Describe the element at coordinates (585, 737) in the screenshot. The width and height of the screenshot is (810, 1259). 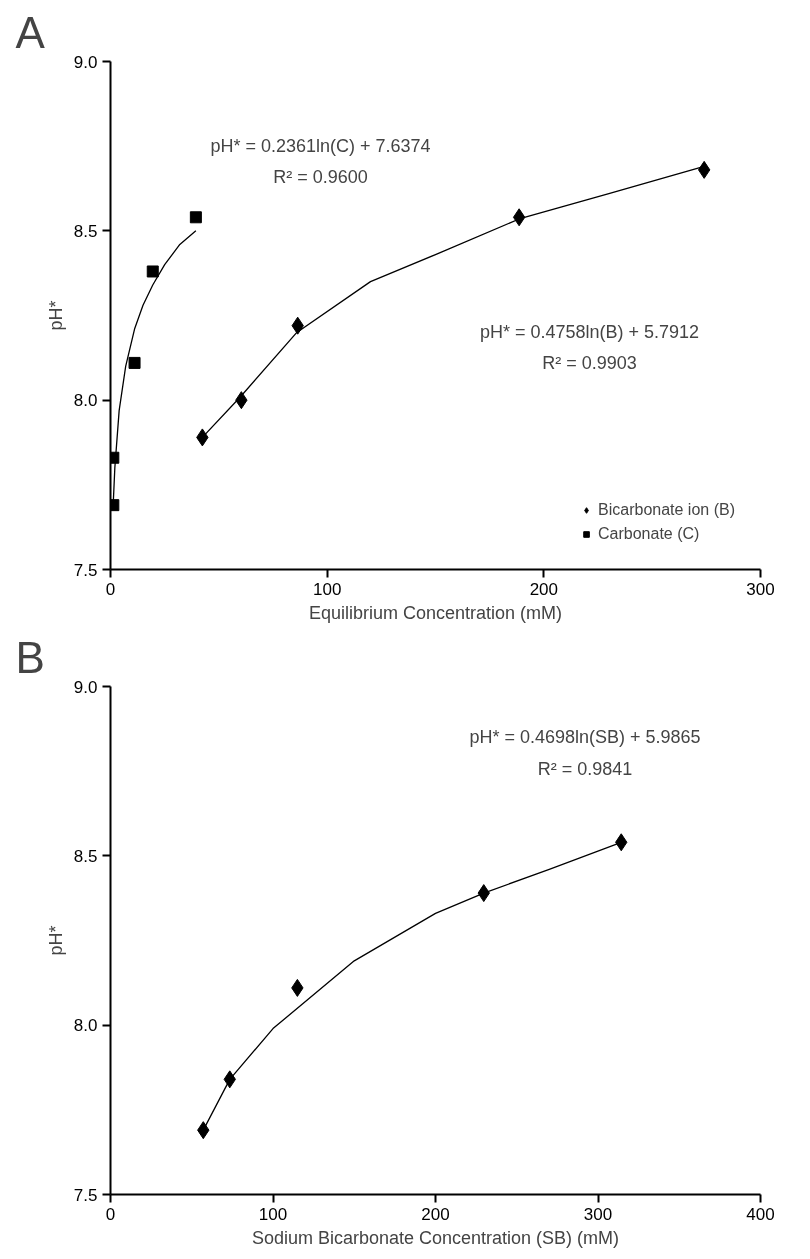
I see `annotation: pH* = 0.4698ln(SB) + 5.9865` at that location.